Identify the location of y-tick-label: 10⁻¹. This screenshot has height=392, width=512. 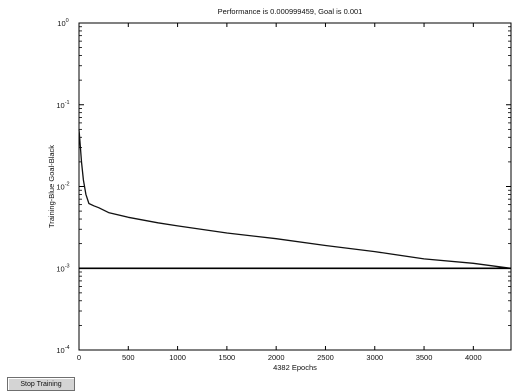
(62, 105).